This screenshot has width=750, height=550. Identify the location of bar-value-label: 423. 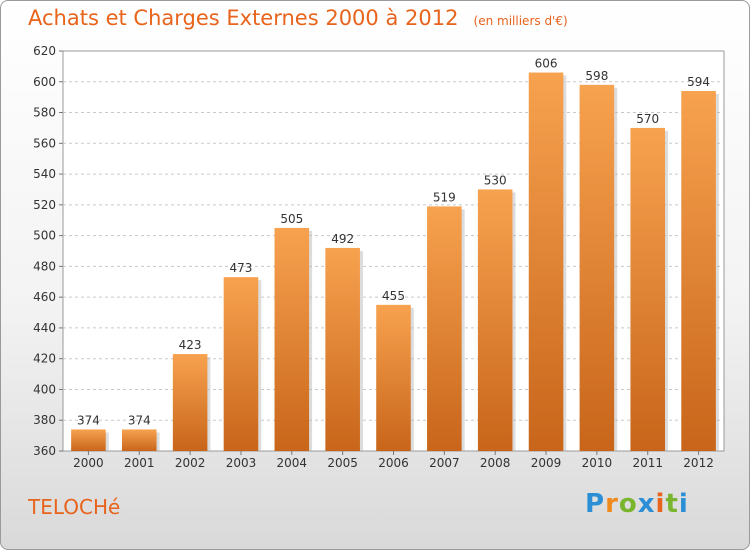
(190, 345).